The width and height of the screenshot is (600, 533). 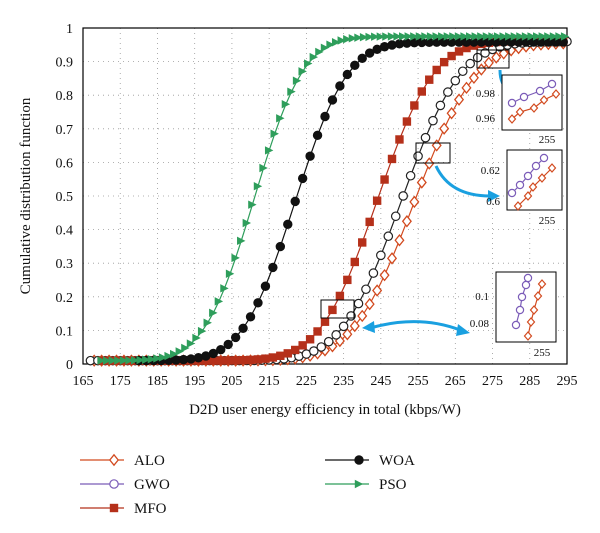 What do you see at coordinates (65, 96) in the screenshot?
I see `y-tick-label: 0.8` at bounding box center [65, 96].